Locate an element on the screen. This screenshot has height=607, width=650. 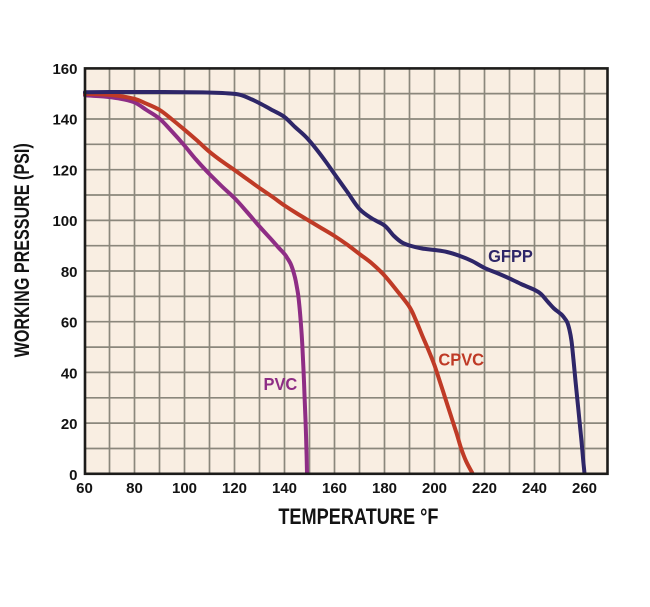
svg-text: CPVC is located at coordinates (461, 360).